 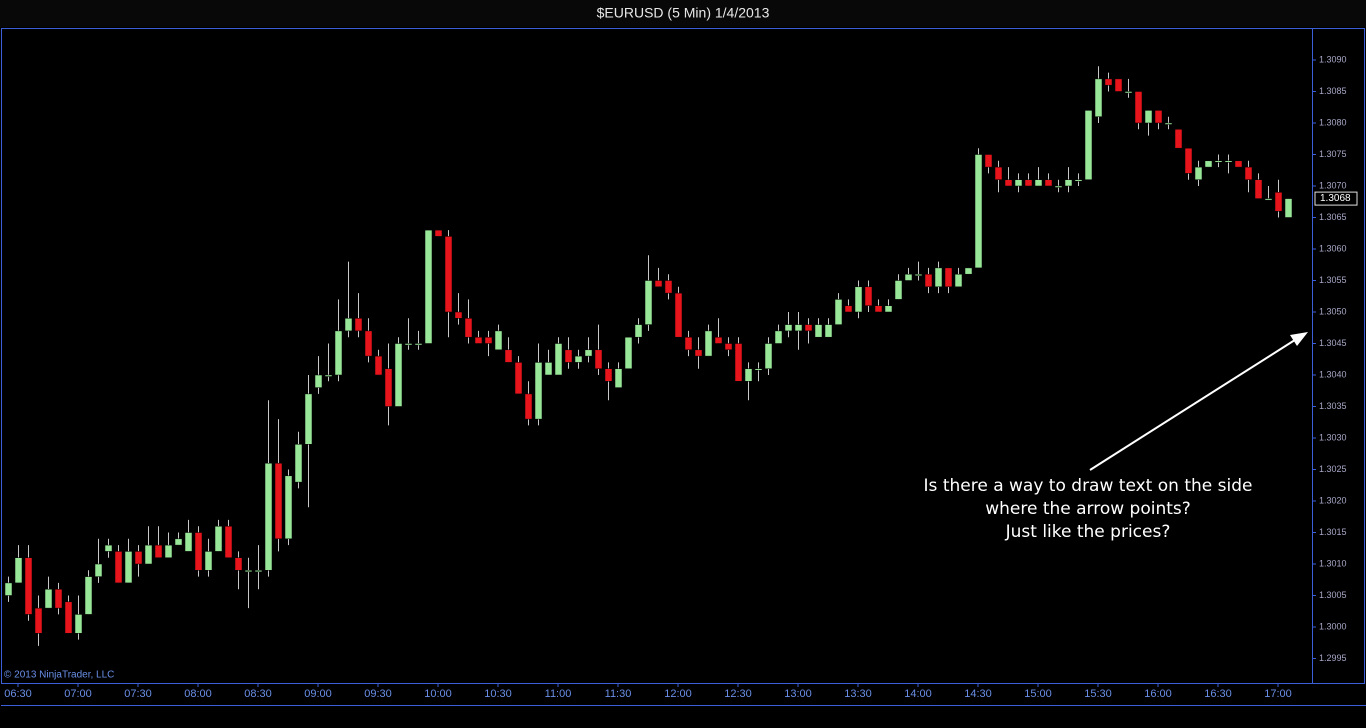 I want to click on y-tick-label: 1.3060, so click(x=1333, y=248).